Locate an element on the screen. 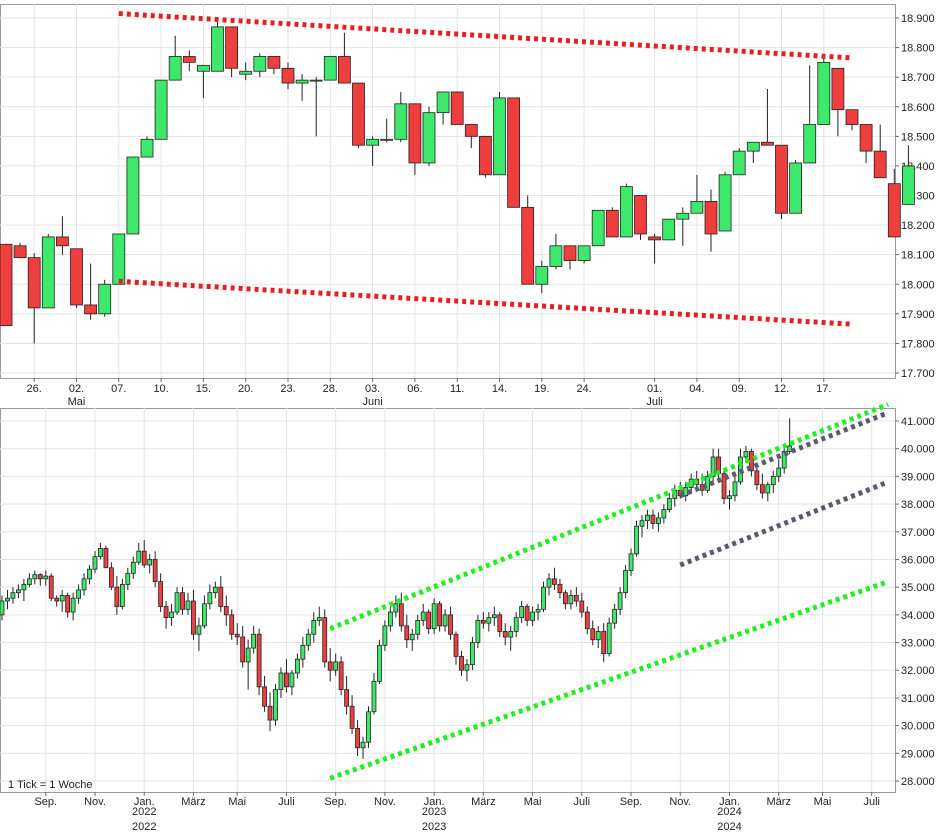 The width and height of the screenshot is (943, 838). x-tick-label: 14. is located at coordinates (499, 389).